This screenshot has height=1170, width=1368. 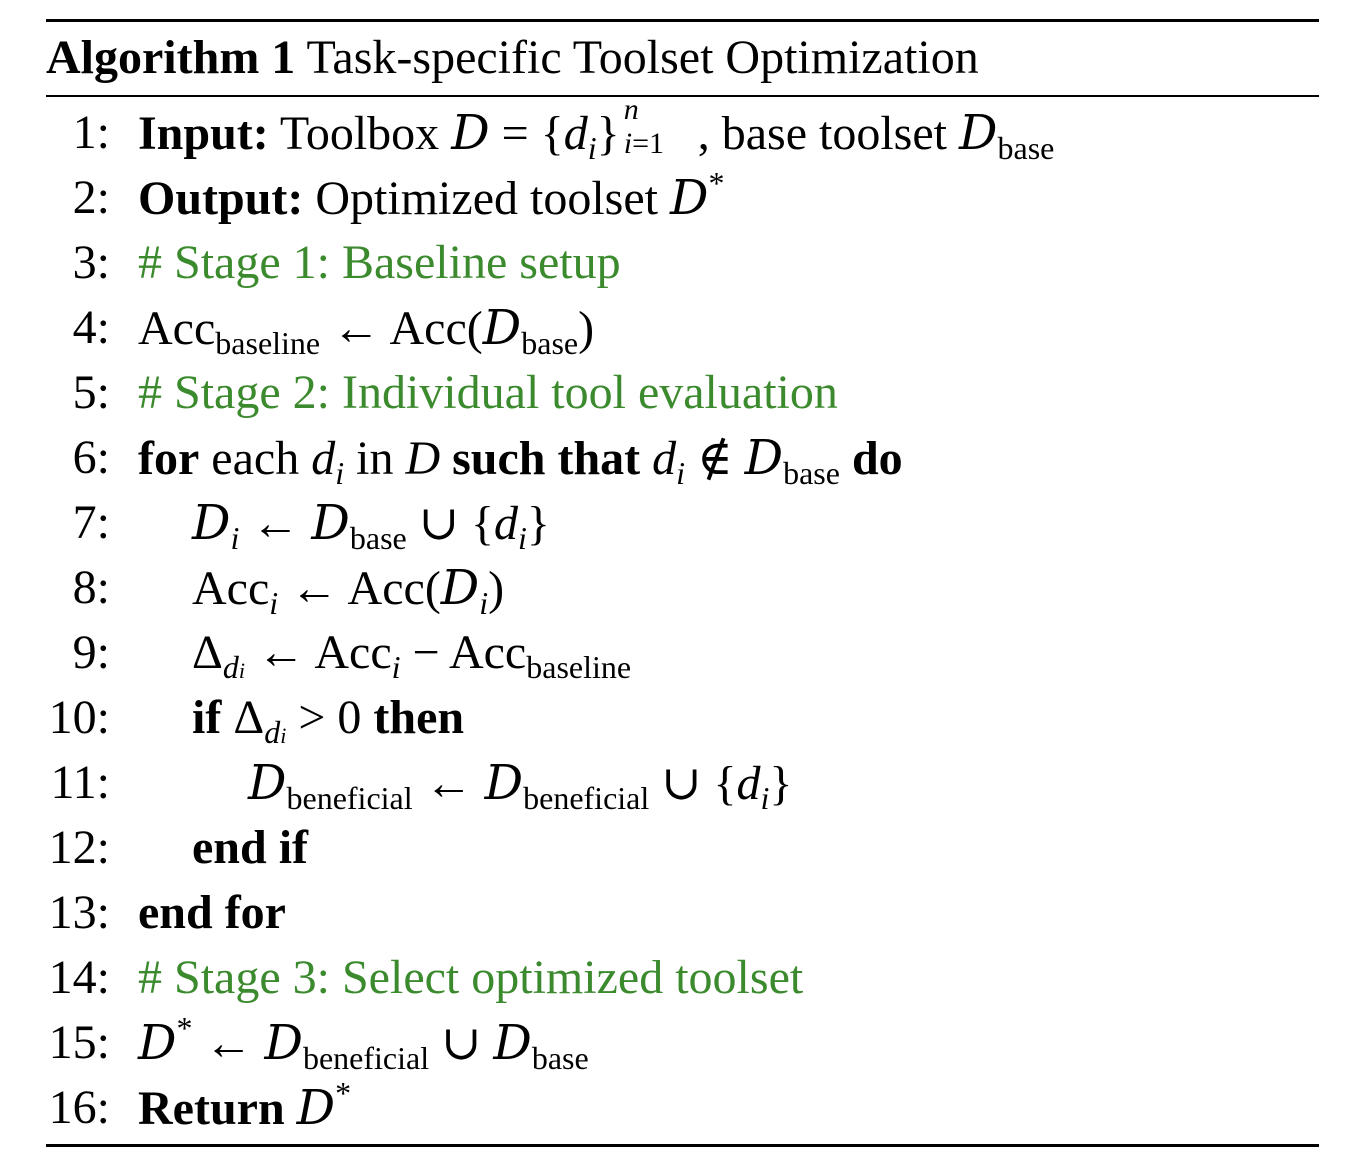 I want to click on line-number: 14:, so click(x=79, y=977).